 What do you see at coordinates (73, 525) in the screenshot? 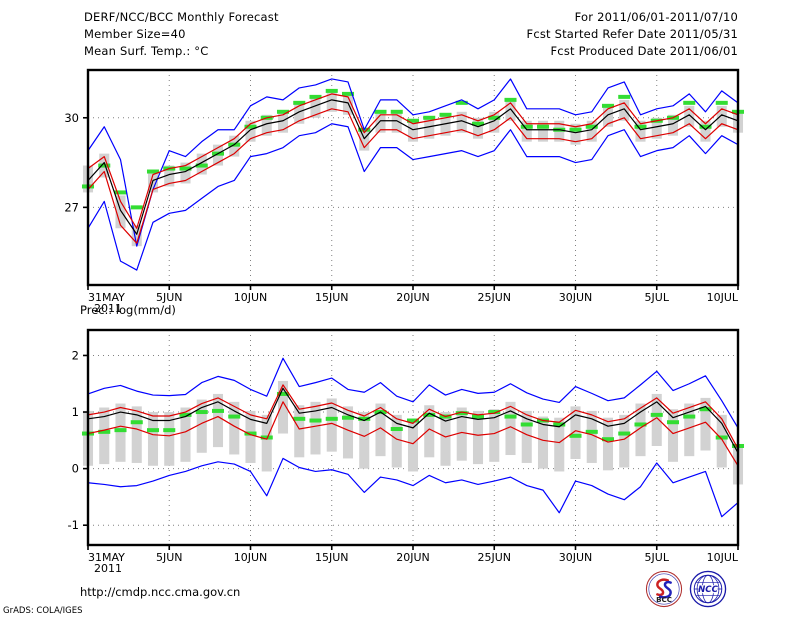
I see `y-tick-label: -1` at bounding box center [73, 525].